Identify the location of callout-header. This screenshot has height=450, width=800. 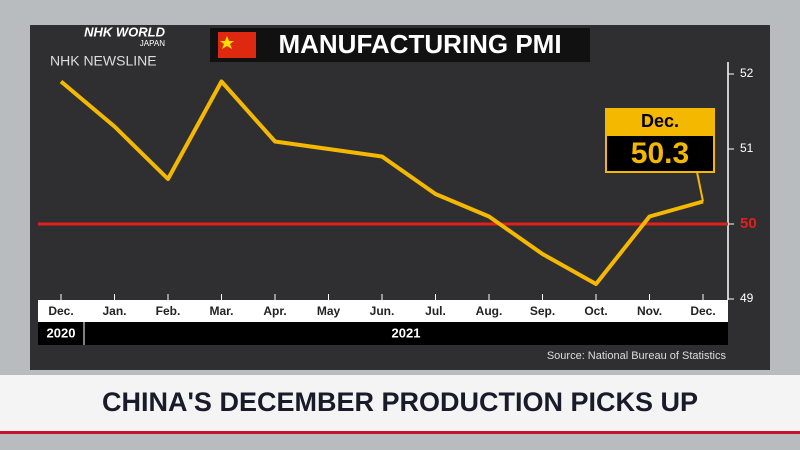
(660, 121).